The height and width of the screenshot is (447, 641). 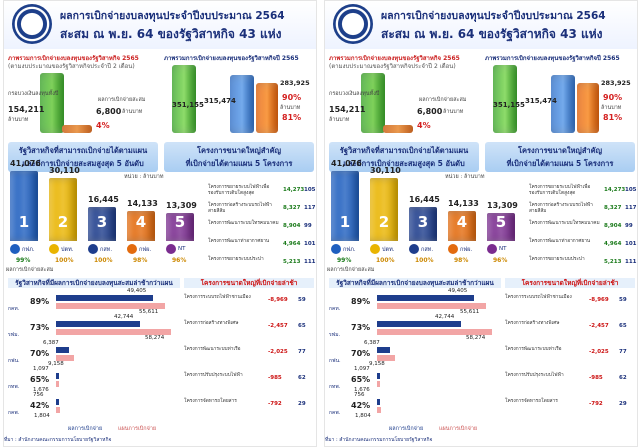 I want to click on agency-percent: 42%, so click(x=40, y=405).